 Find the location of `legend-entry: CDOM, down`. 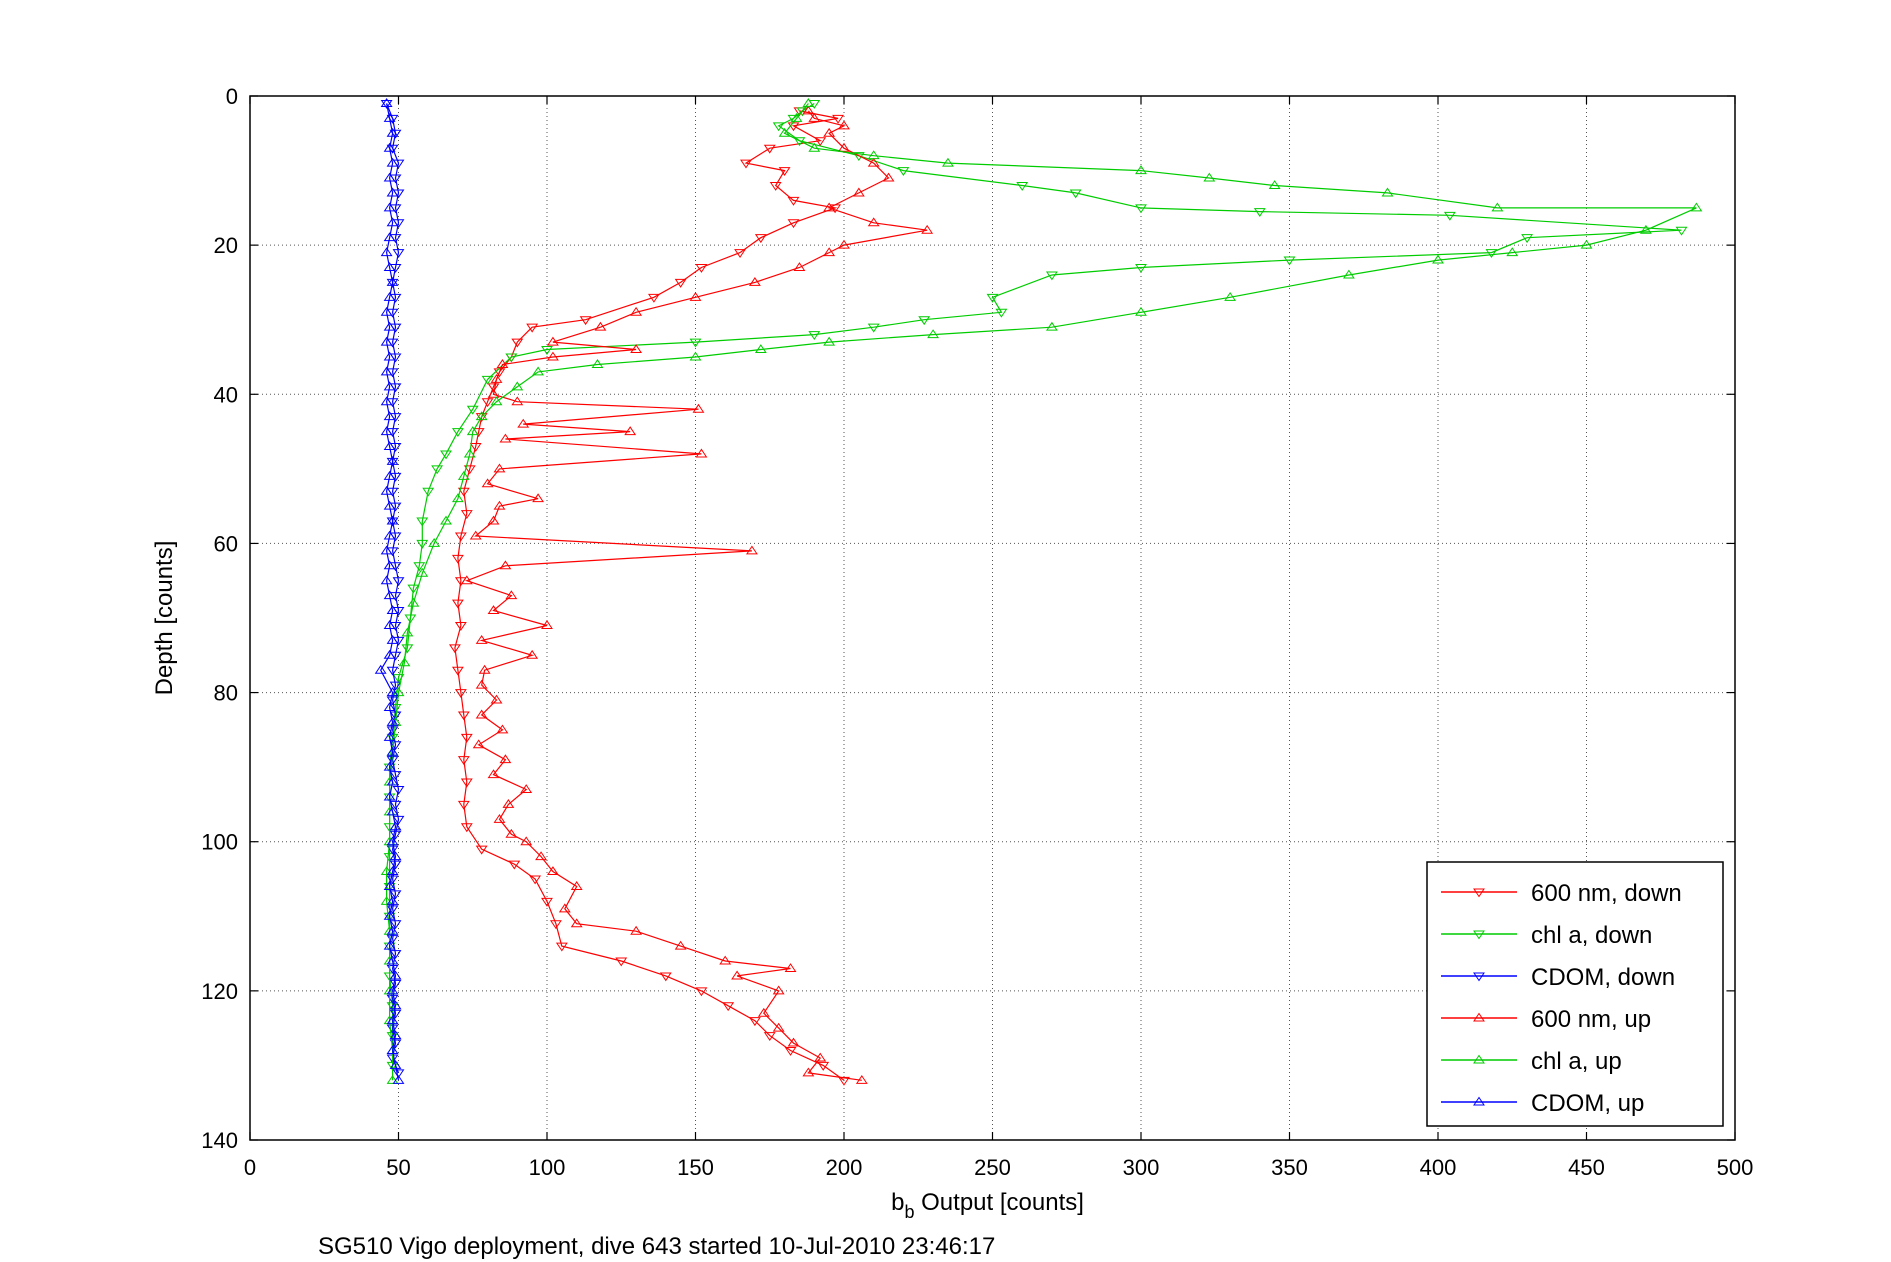

legend-entry: CDOM, down is located at coordinates (1558, 977).